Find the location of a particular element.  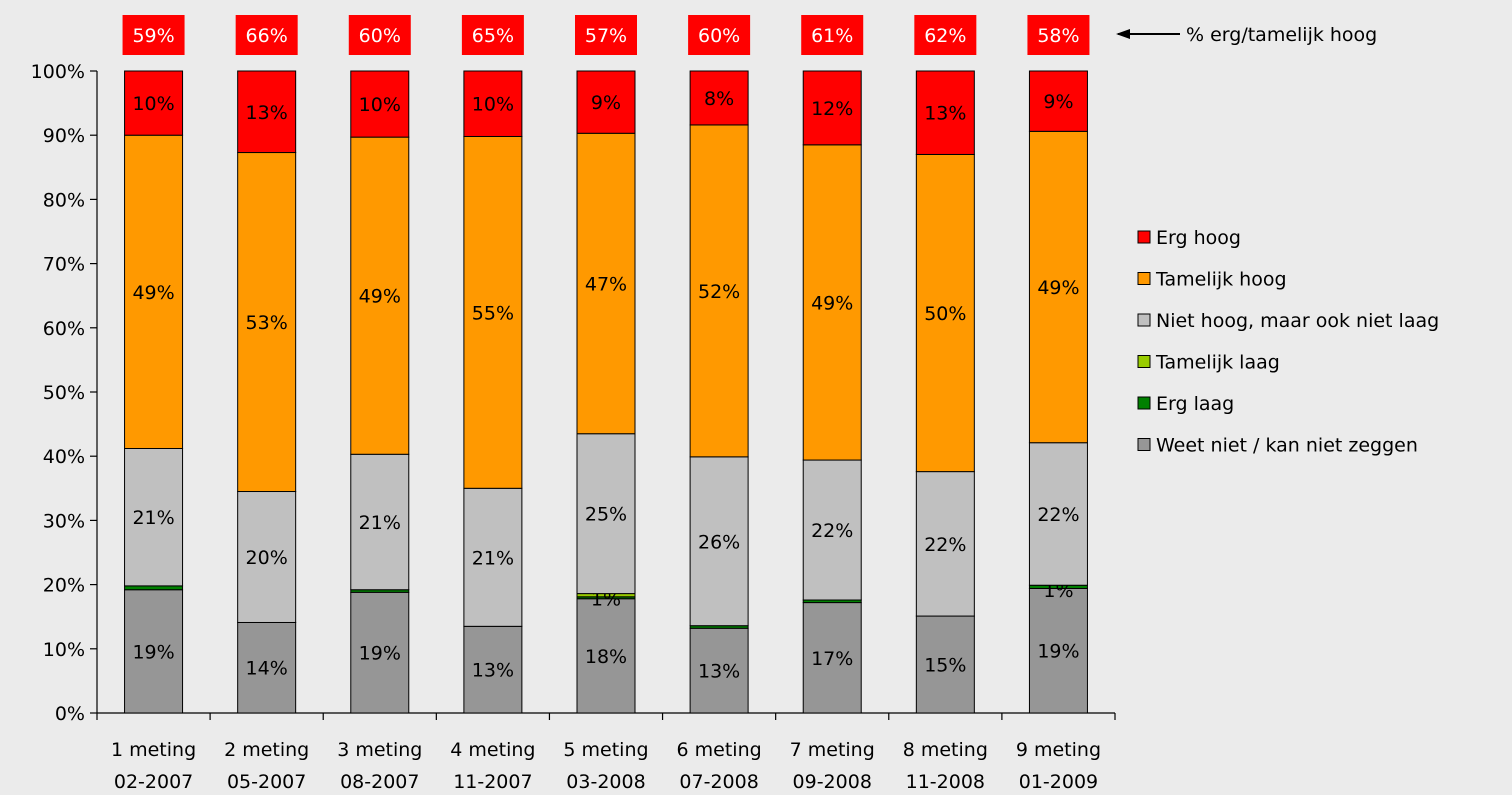

x-tick-label: 3 meting is located at coordinates (379, 750).